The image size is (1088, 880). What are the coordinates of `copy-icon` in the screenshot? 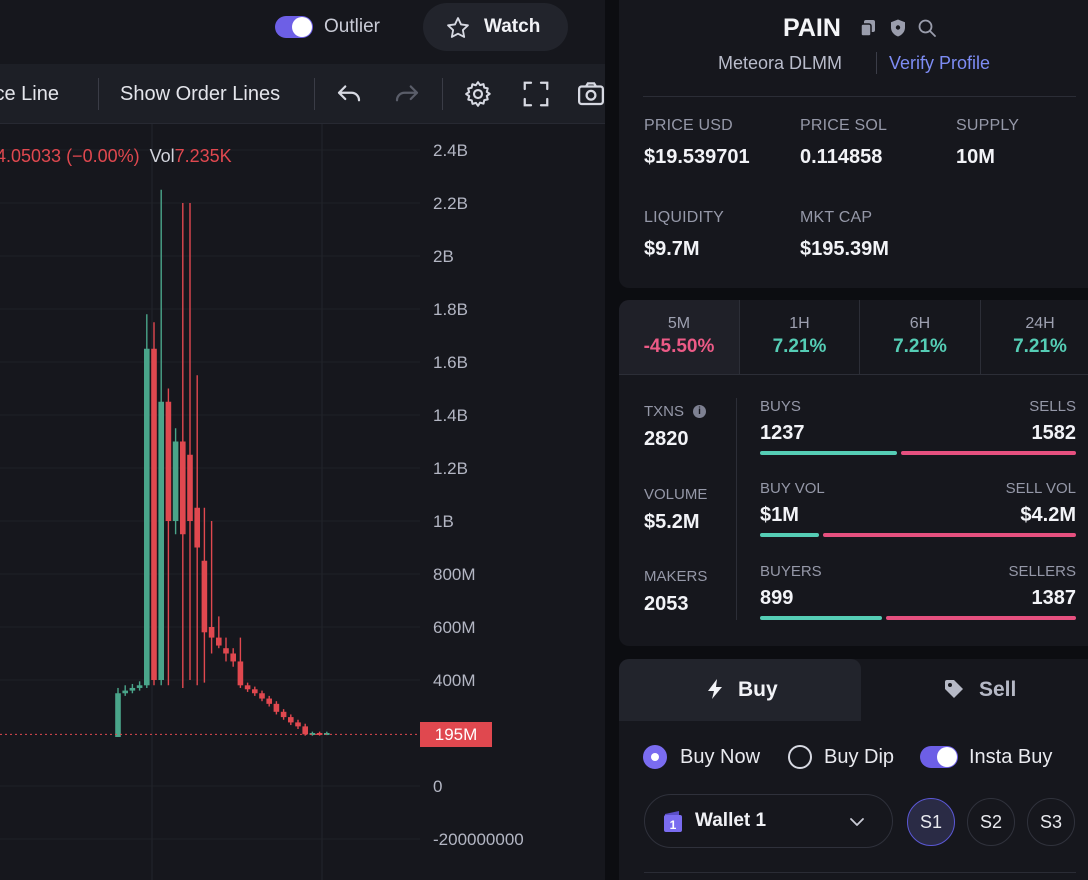 It's located at (868, 28).